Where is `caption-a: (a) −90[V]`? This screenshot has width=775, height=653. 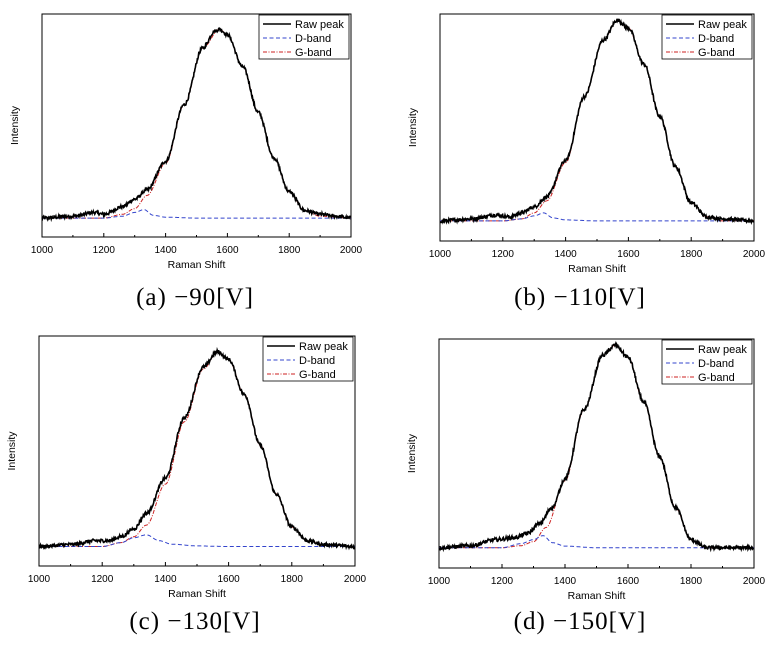 caption-a: (a) −90[V] is located at coordinates (195, 297).